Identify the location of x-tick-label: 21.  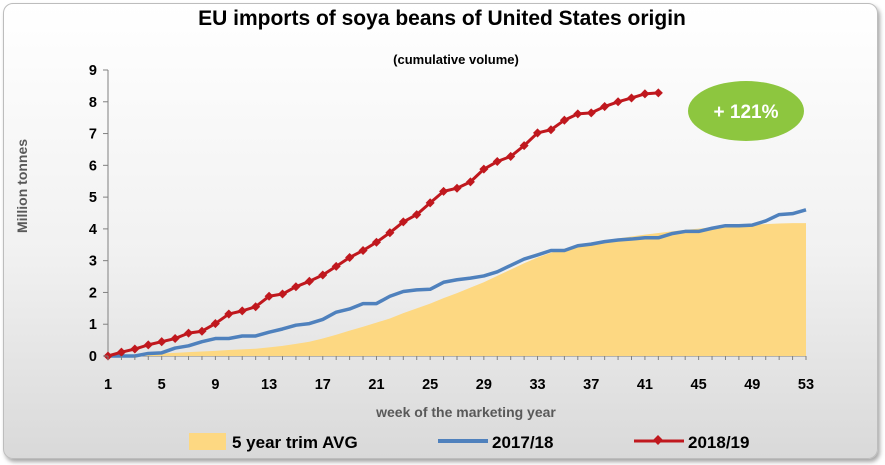
(376, 385).